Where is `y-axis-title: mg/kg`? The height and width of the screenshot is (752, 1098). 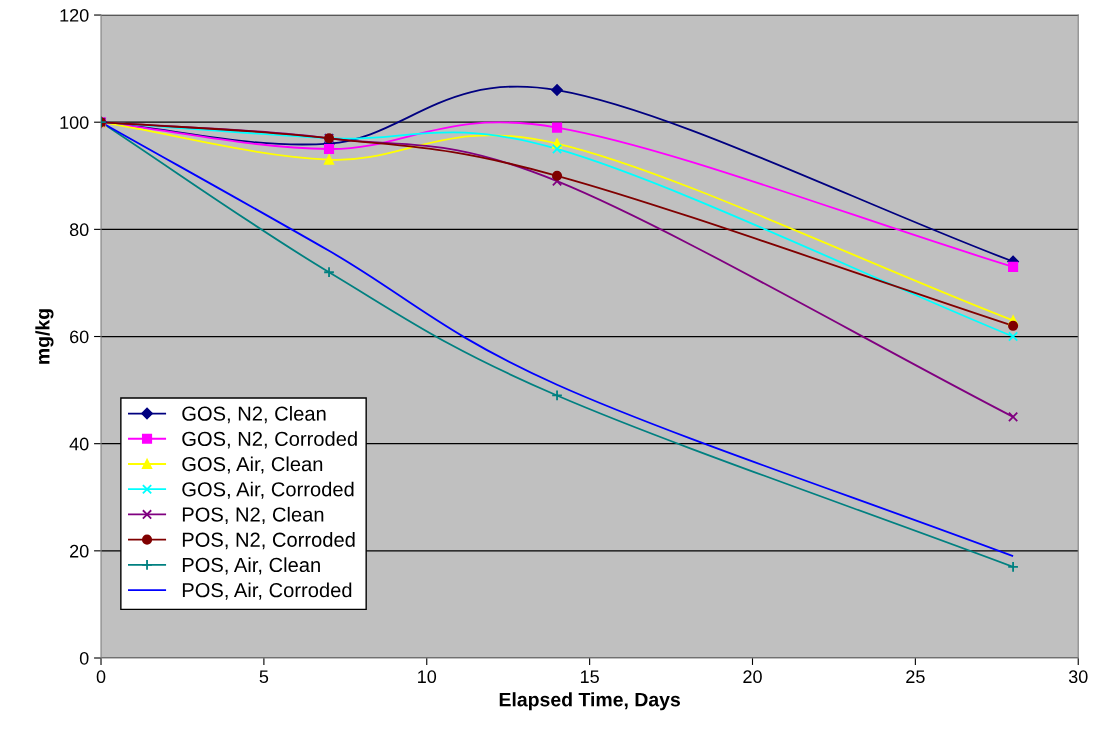
y-axis-title: mg/kg is located at coordinates (44, 336).